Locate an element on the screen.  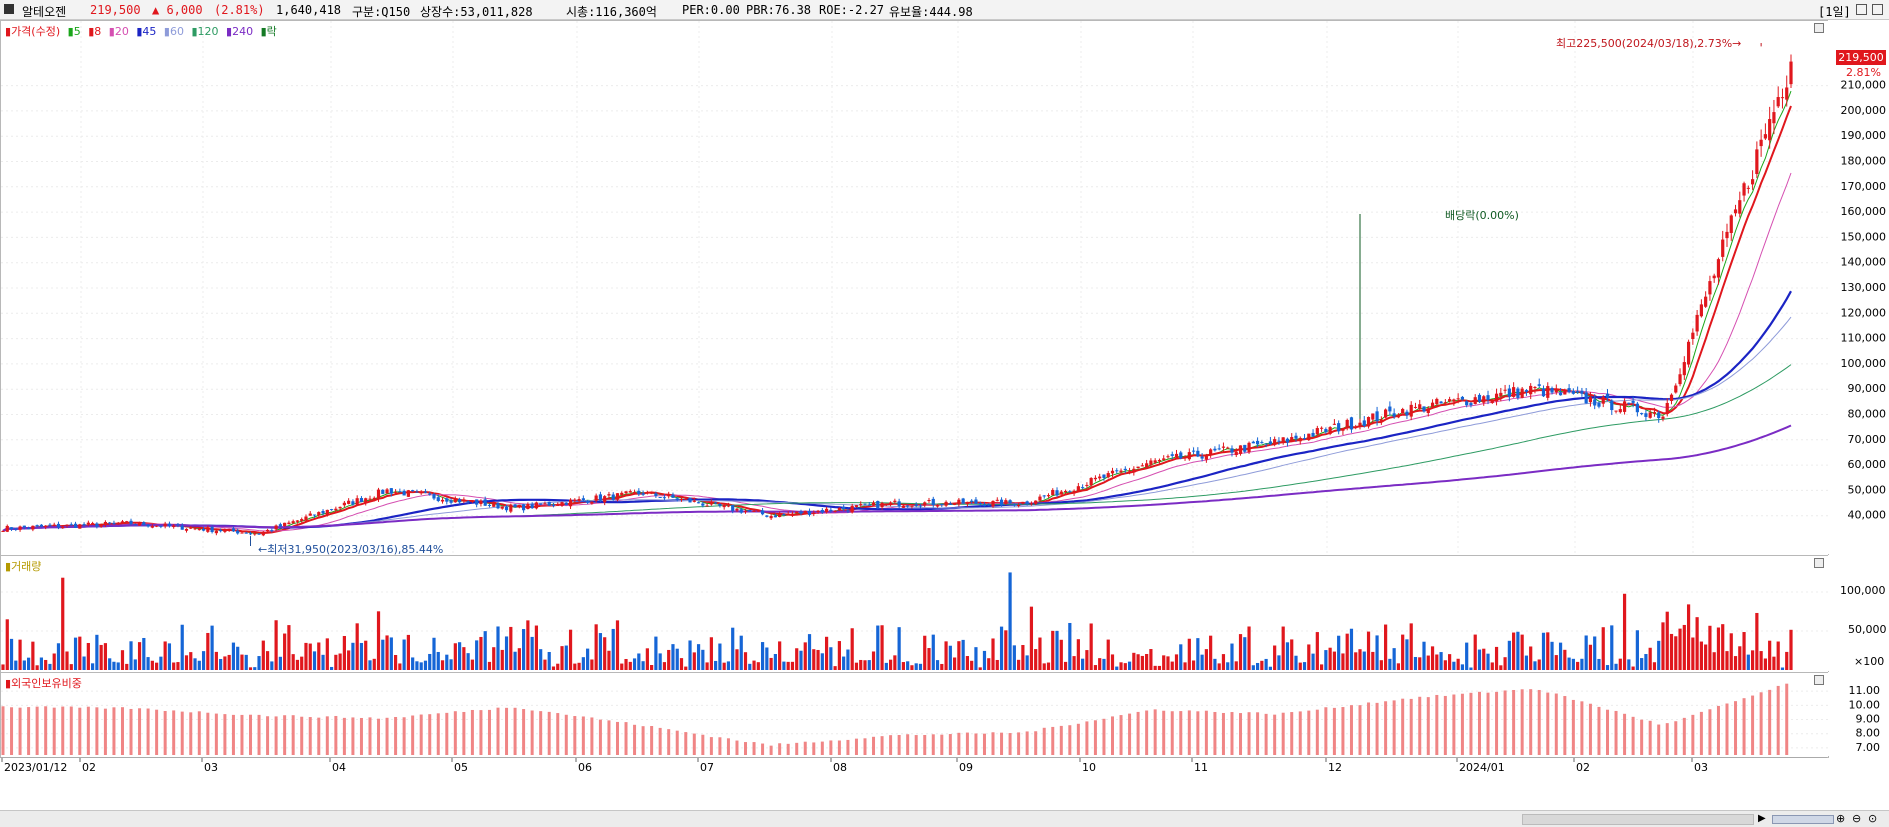
zoom-reset-icon: ⊙ is located at coordinates (1873, 818).